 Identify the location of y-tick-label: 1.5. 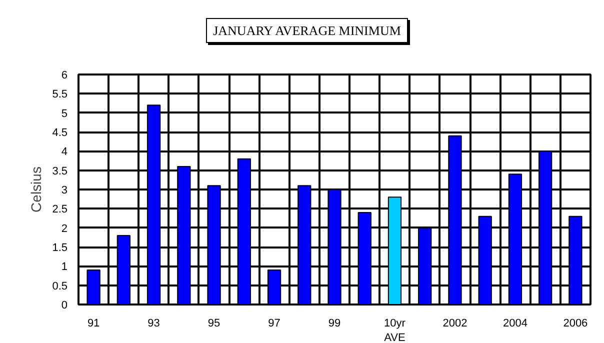
(60, 248).